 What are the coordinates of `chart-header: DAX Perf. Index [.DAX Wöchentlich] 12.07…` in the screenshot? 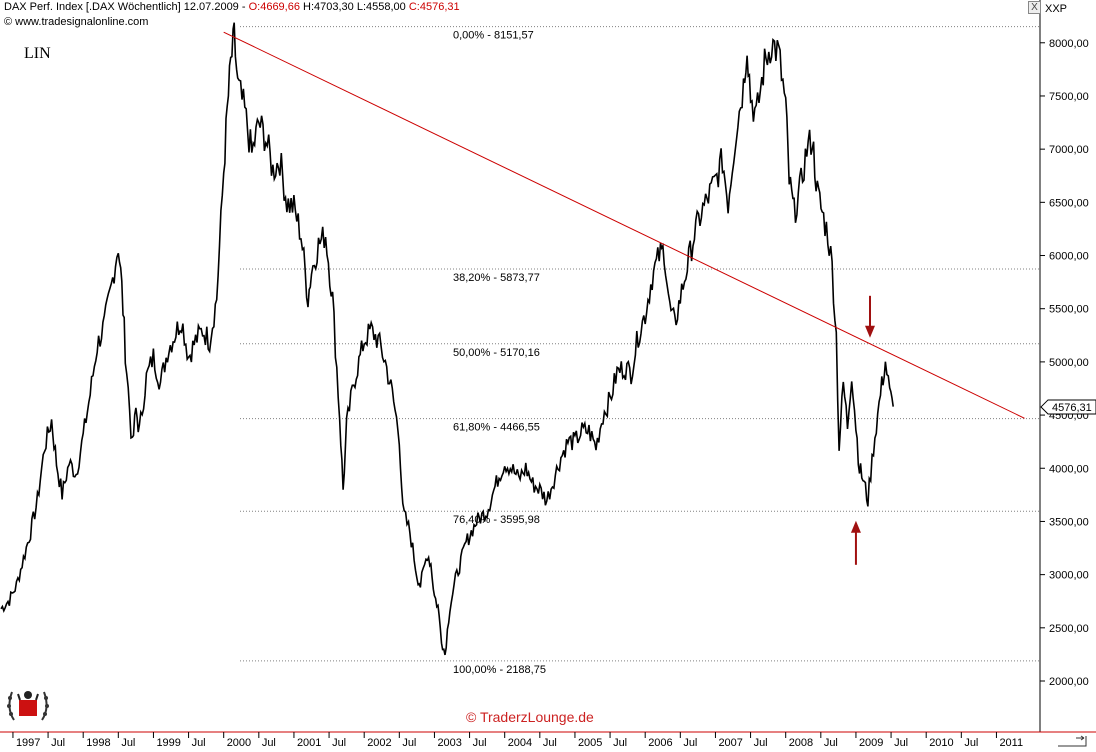 It's located at (232, 7).